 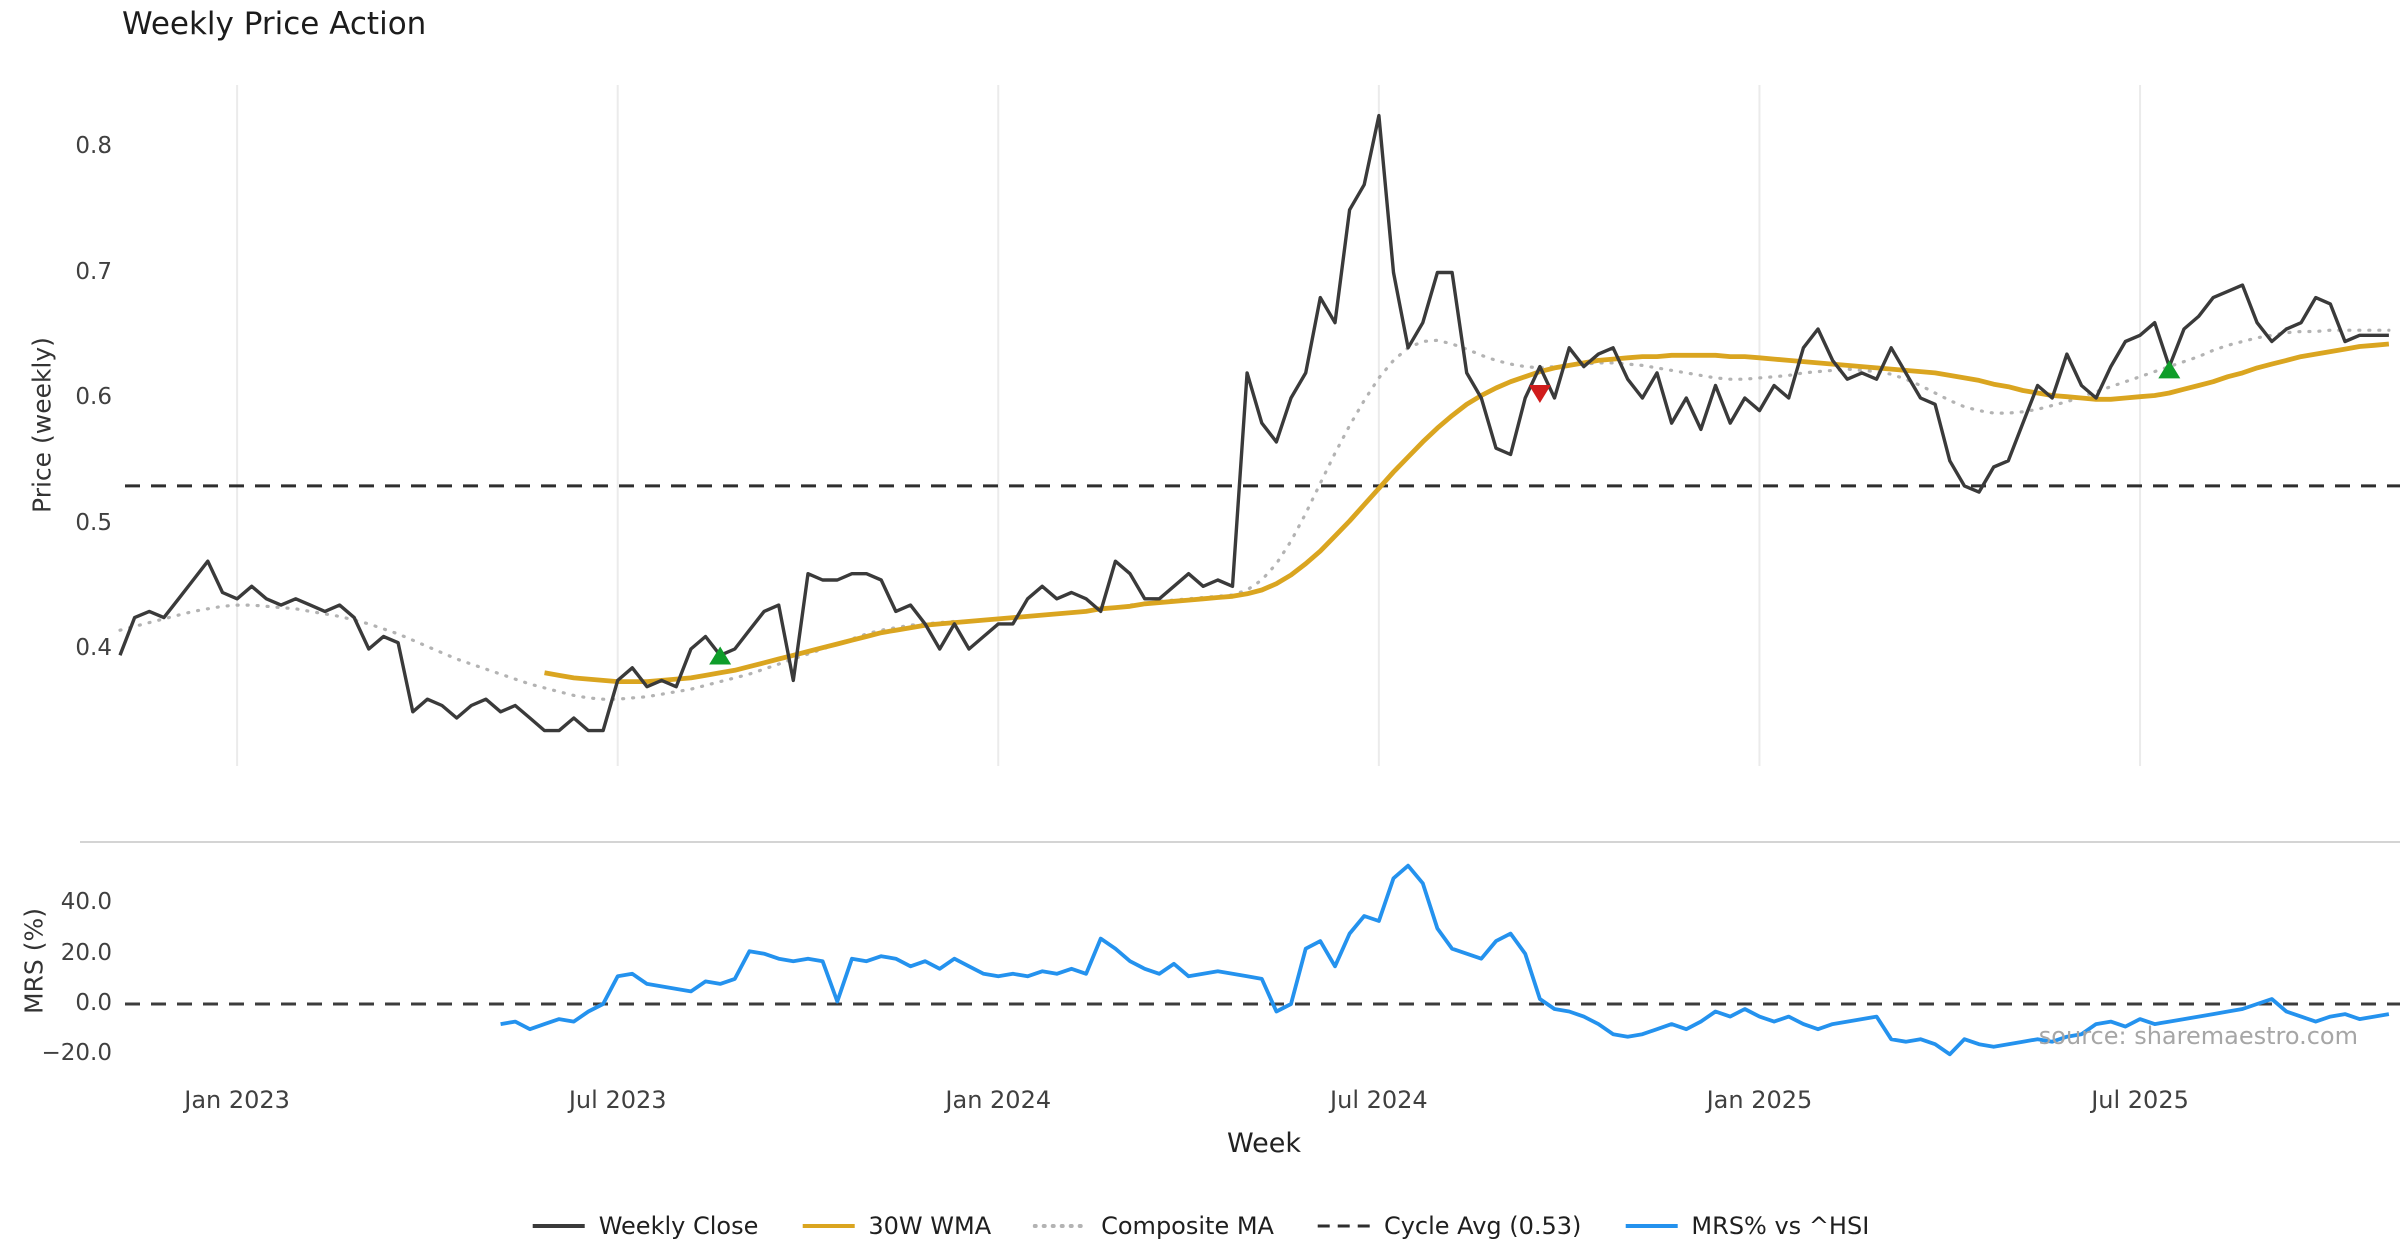 What do you see at coordinates (1061, 1226) in the screenshot?
I see `composite-ma-swatch` at bounding box center [1061, 1226].